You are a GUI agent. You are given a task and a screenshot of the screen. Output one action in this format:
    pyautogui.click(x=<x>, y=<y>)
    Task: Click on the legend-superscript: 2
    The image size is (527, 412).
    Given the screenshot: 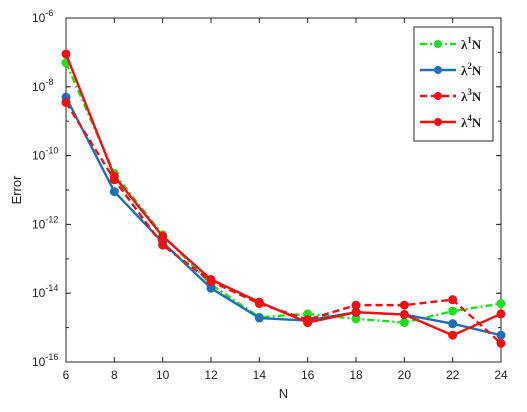 What is the action you would take?
    pyautogui.click(x=469, y=66)
    